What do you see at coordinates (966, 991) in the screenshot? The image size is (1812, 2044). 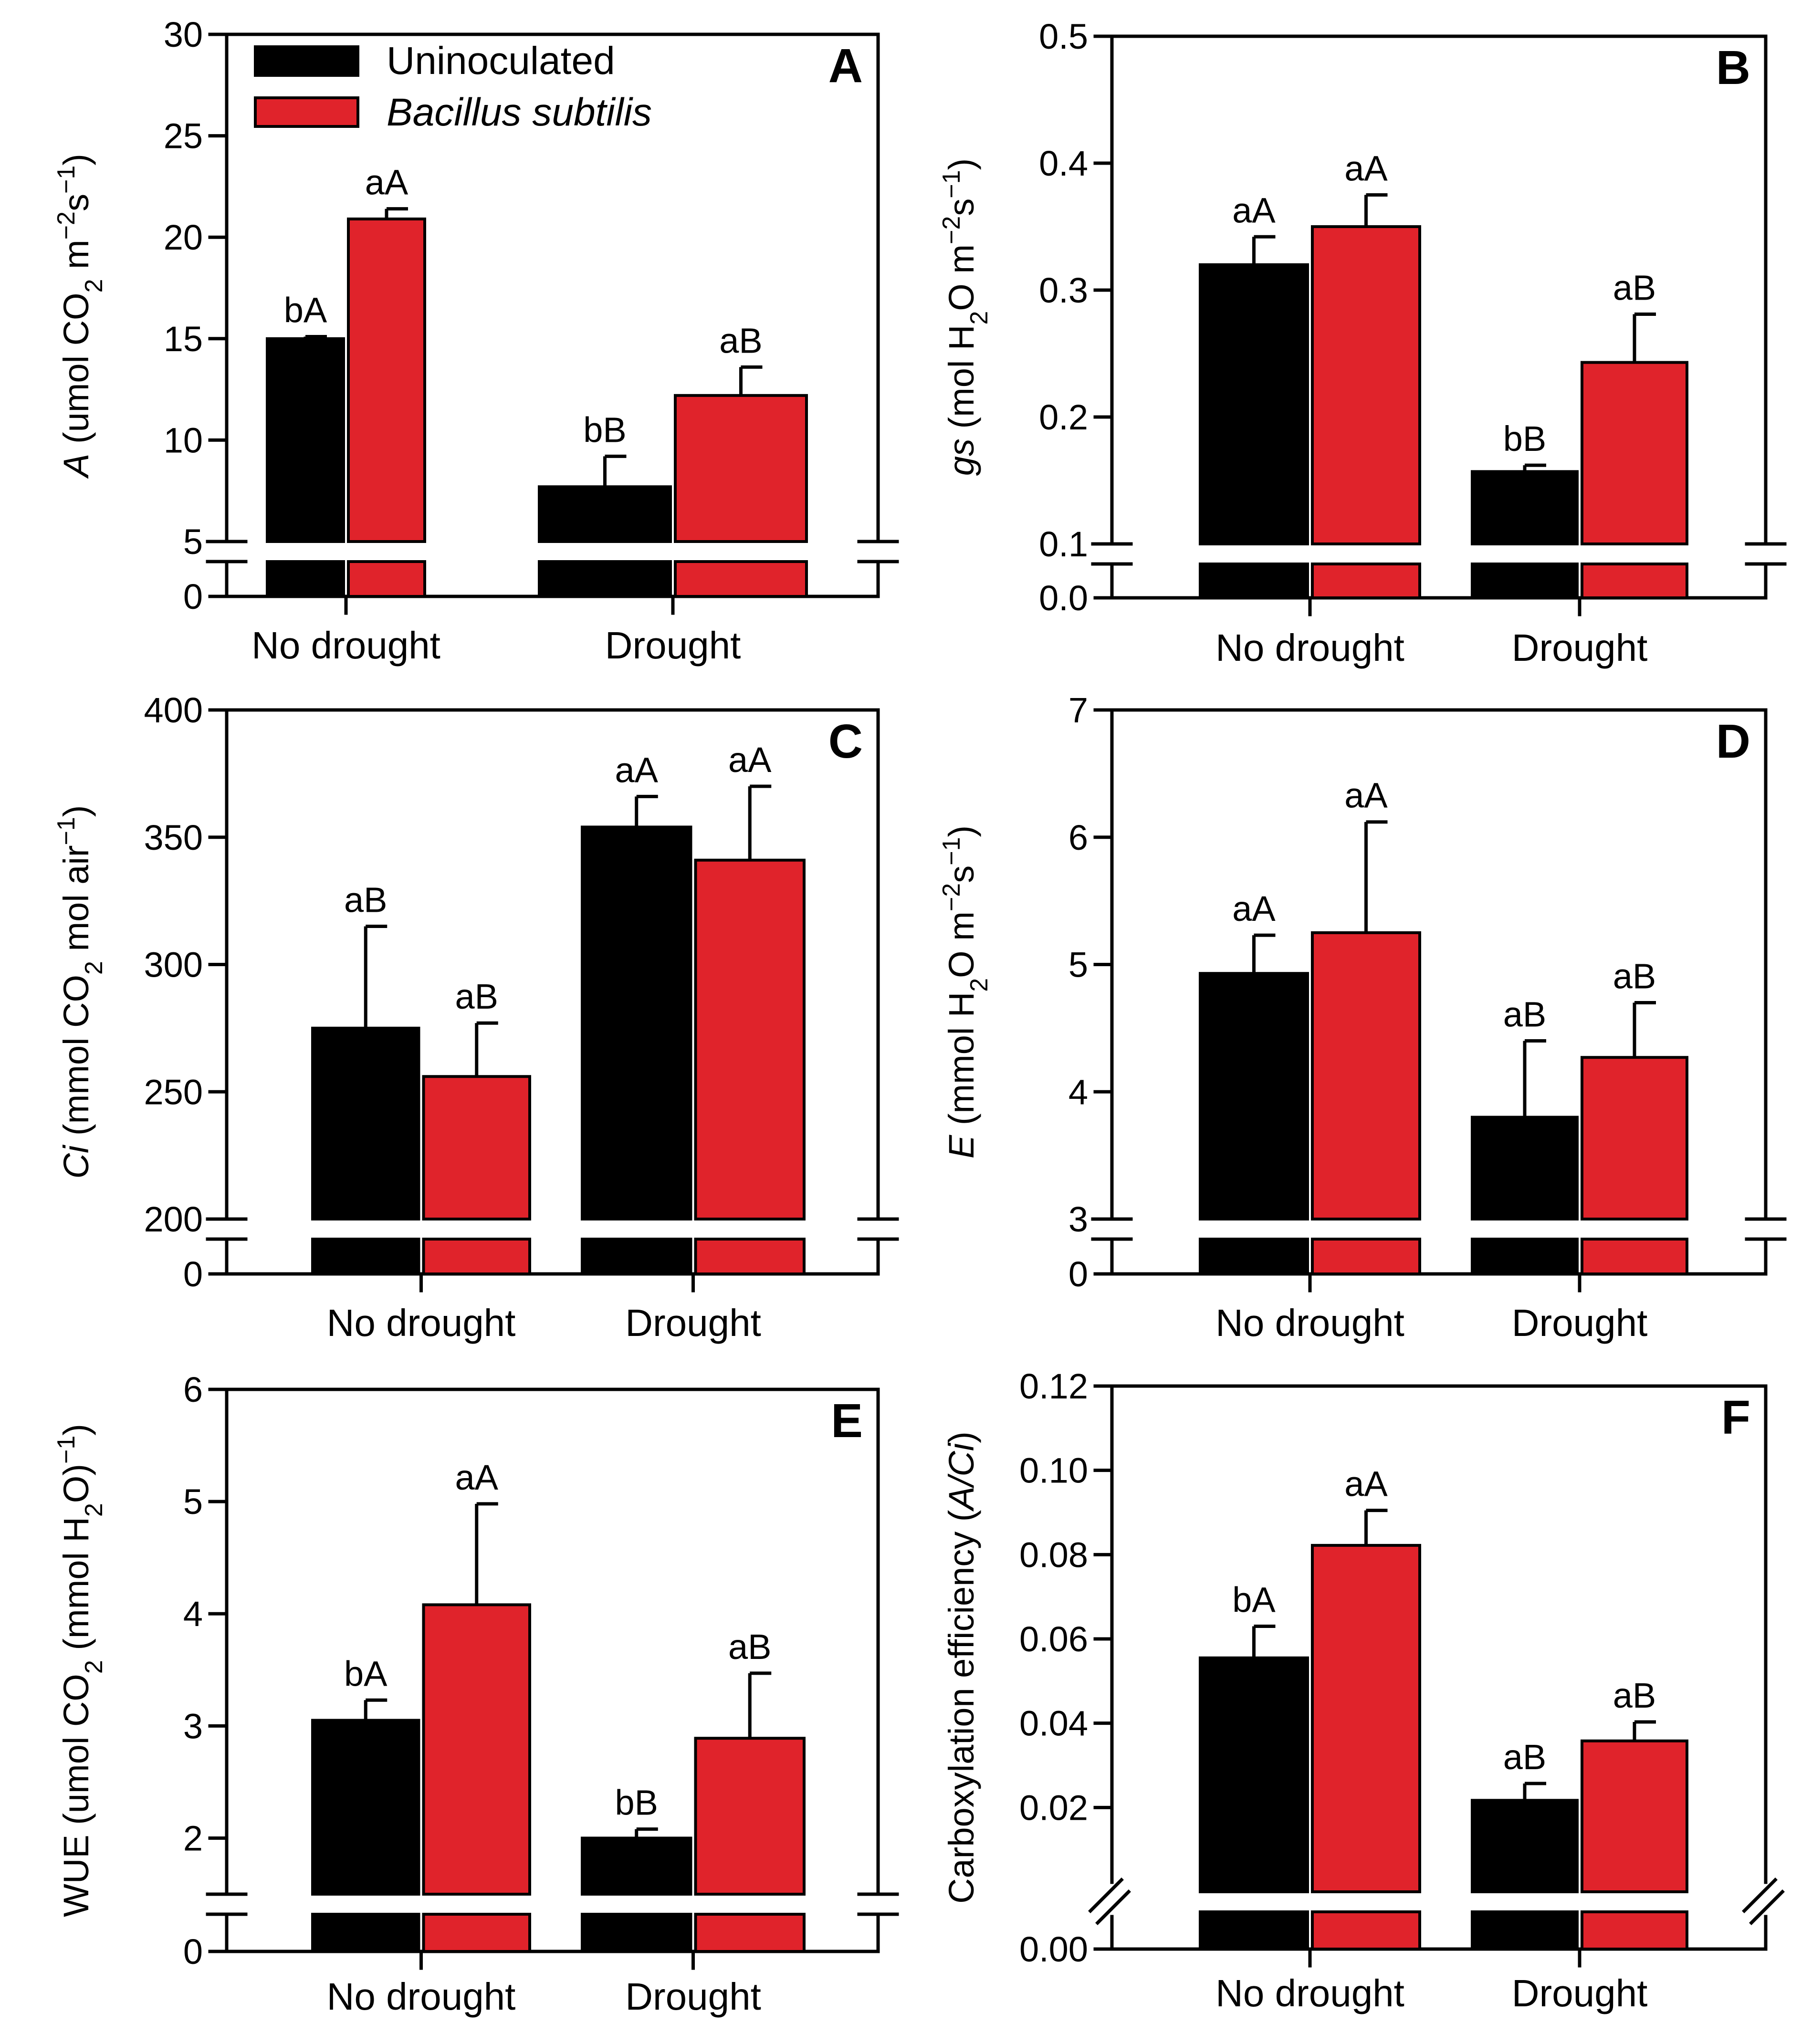 I see `y-axis-title: E (mmol H2O m−2s−1)` at bounding box center [966, 991].